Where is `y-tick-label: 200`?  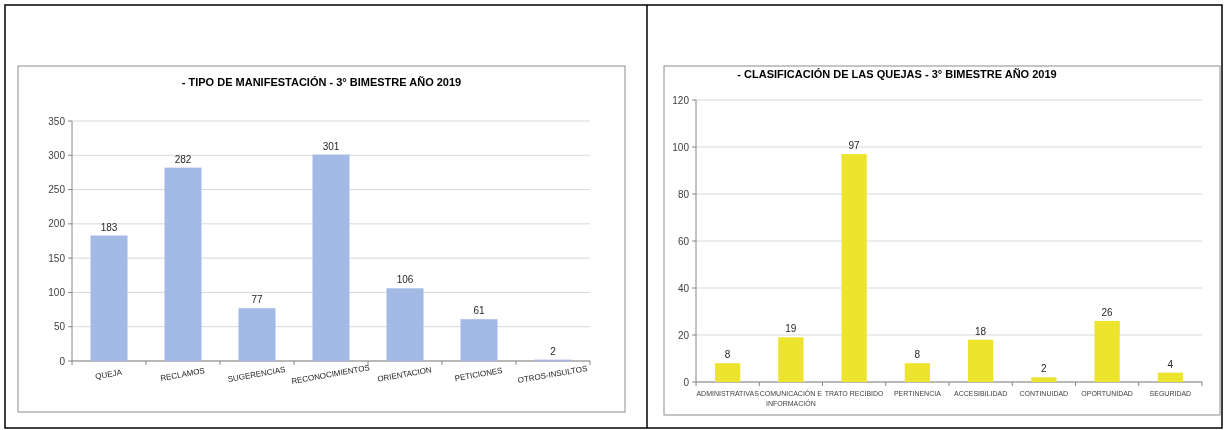 y-tick-label: 200 is located at coordinates (57, 224).